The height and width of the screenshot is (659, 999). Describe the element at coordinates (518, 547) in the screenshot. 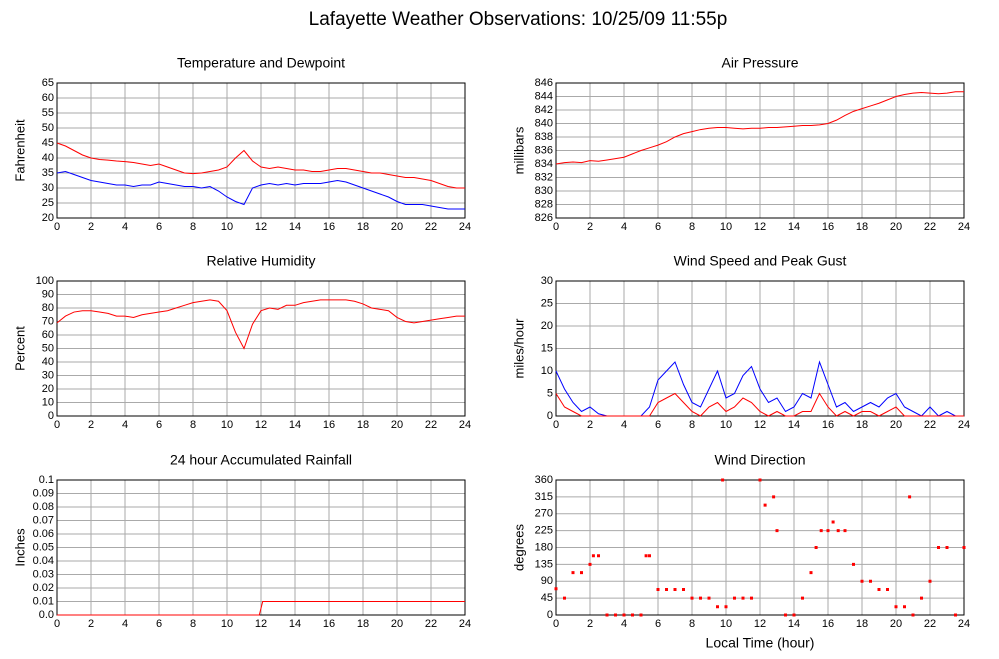

I see `y-axis-label: degrees` at that location.